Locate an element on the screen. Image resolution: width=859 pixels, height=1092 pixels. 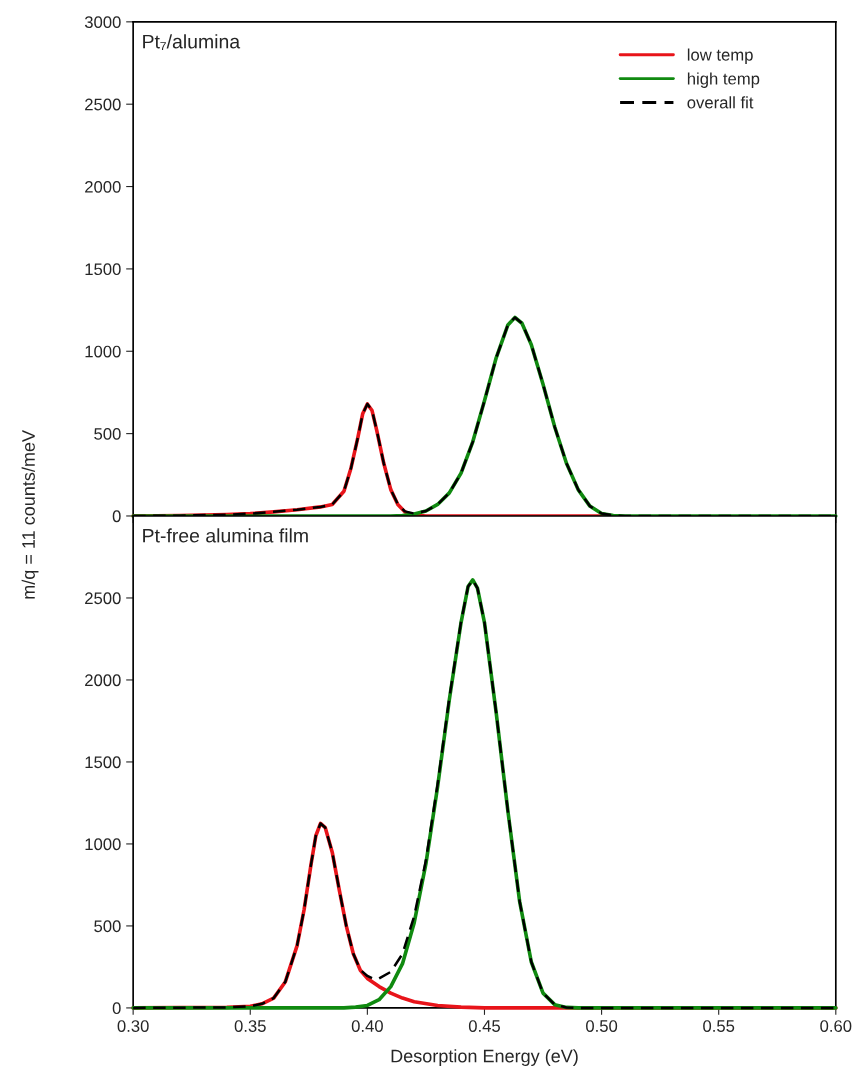
legend-label: overall fit is located at coordinates (720, 102).